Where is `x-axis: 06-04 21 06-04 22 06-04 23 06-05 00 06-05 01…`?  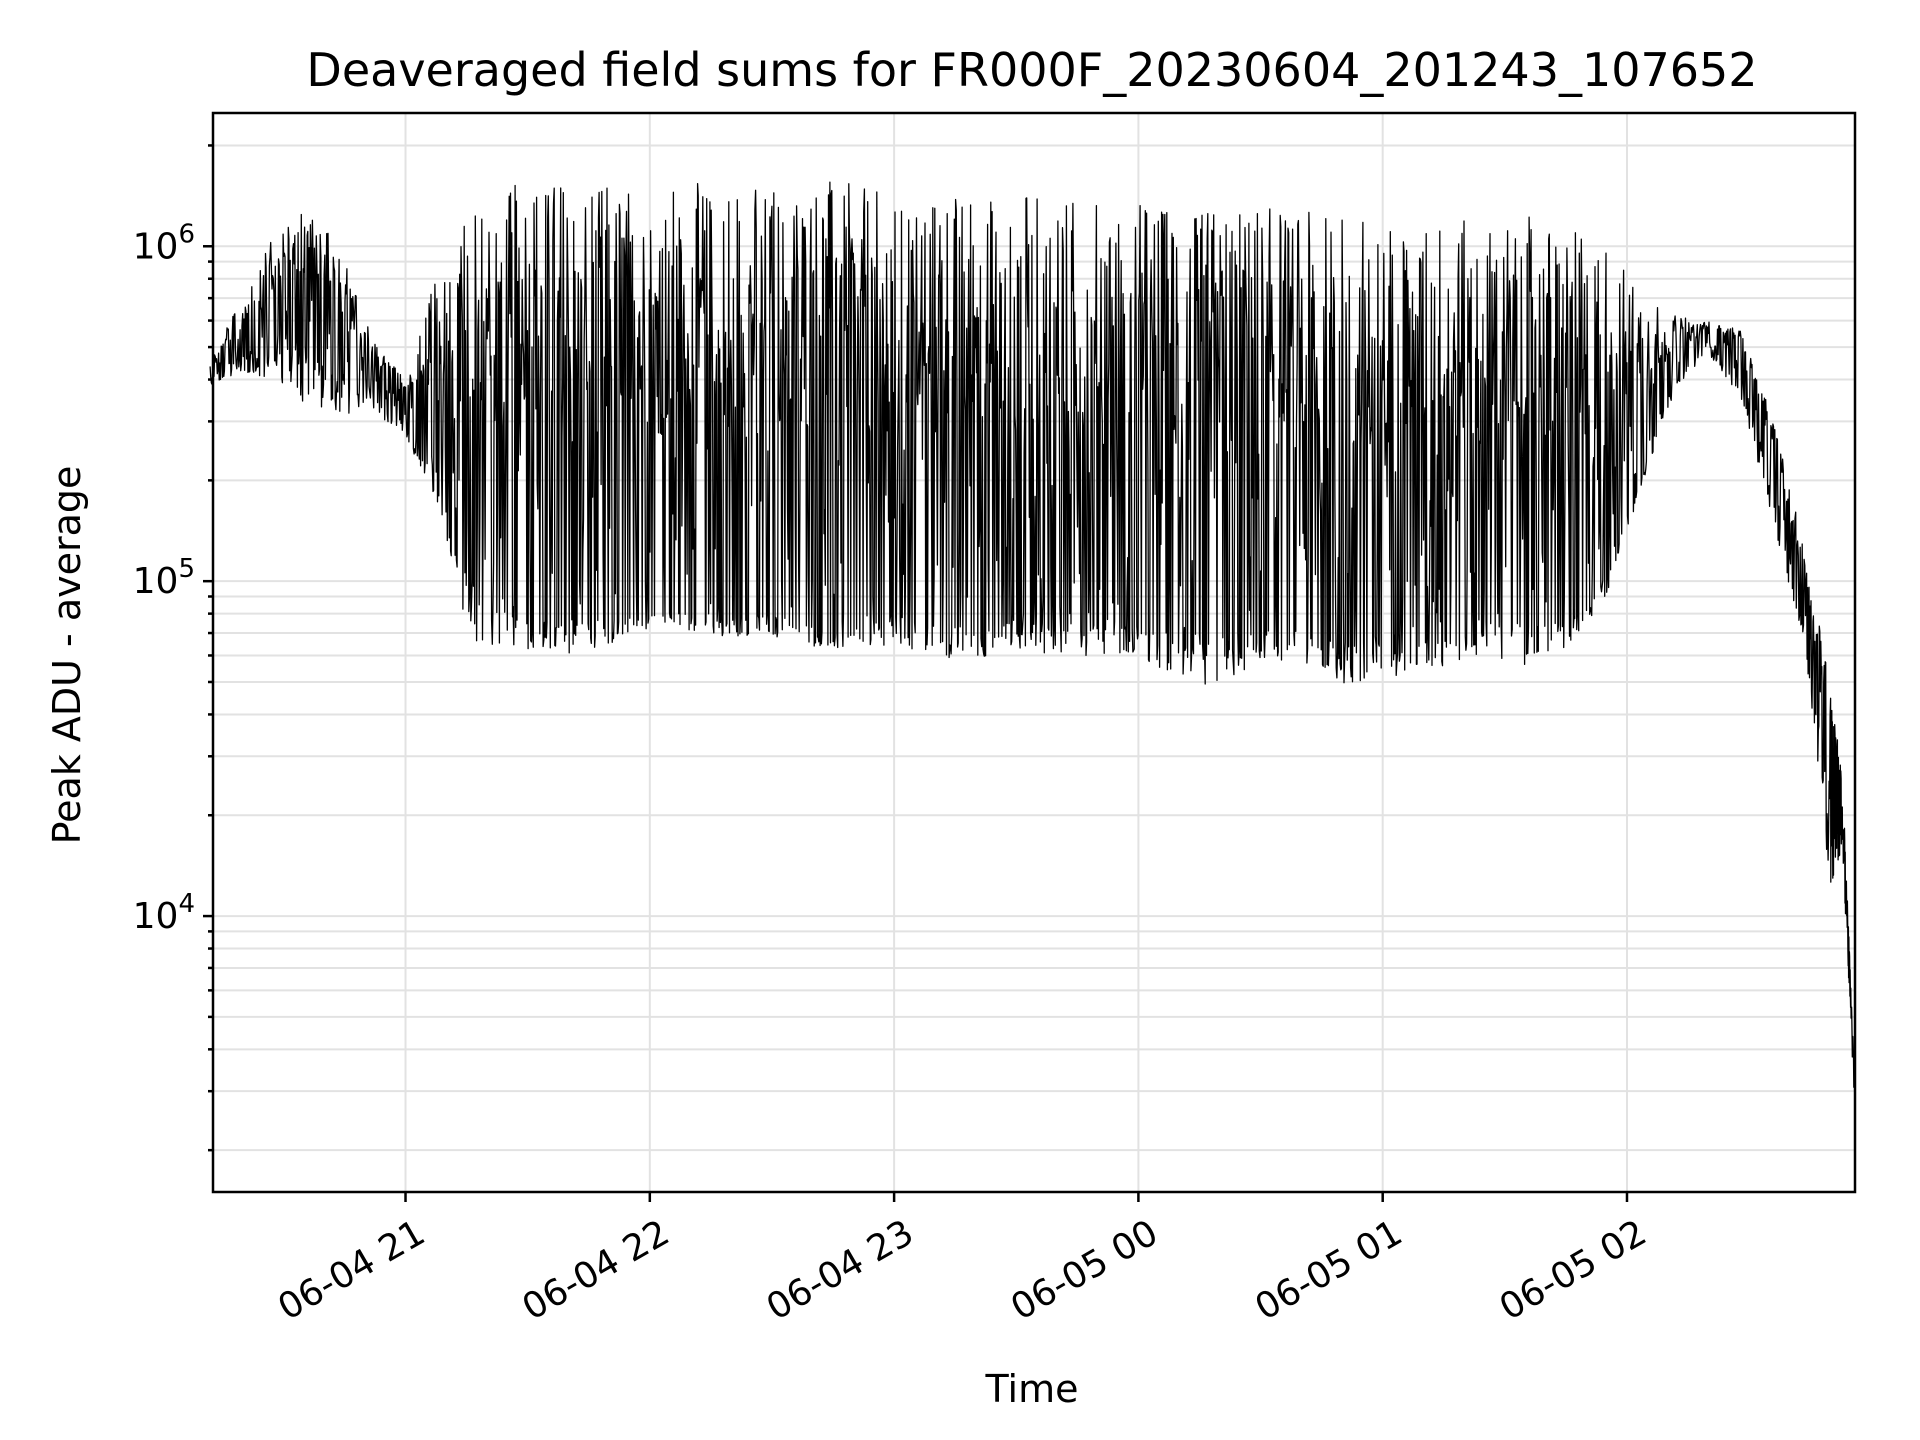
x-axis: 06-04 21 06-04 22 06-04 23 06-05 00 06-05 01… is located at coordinates (962, 1260).